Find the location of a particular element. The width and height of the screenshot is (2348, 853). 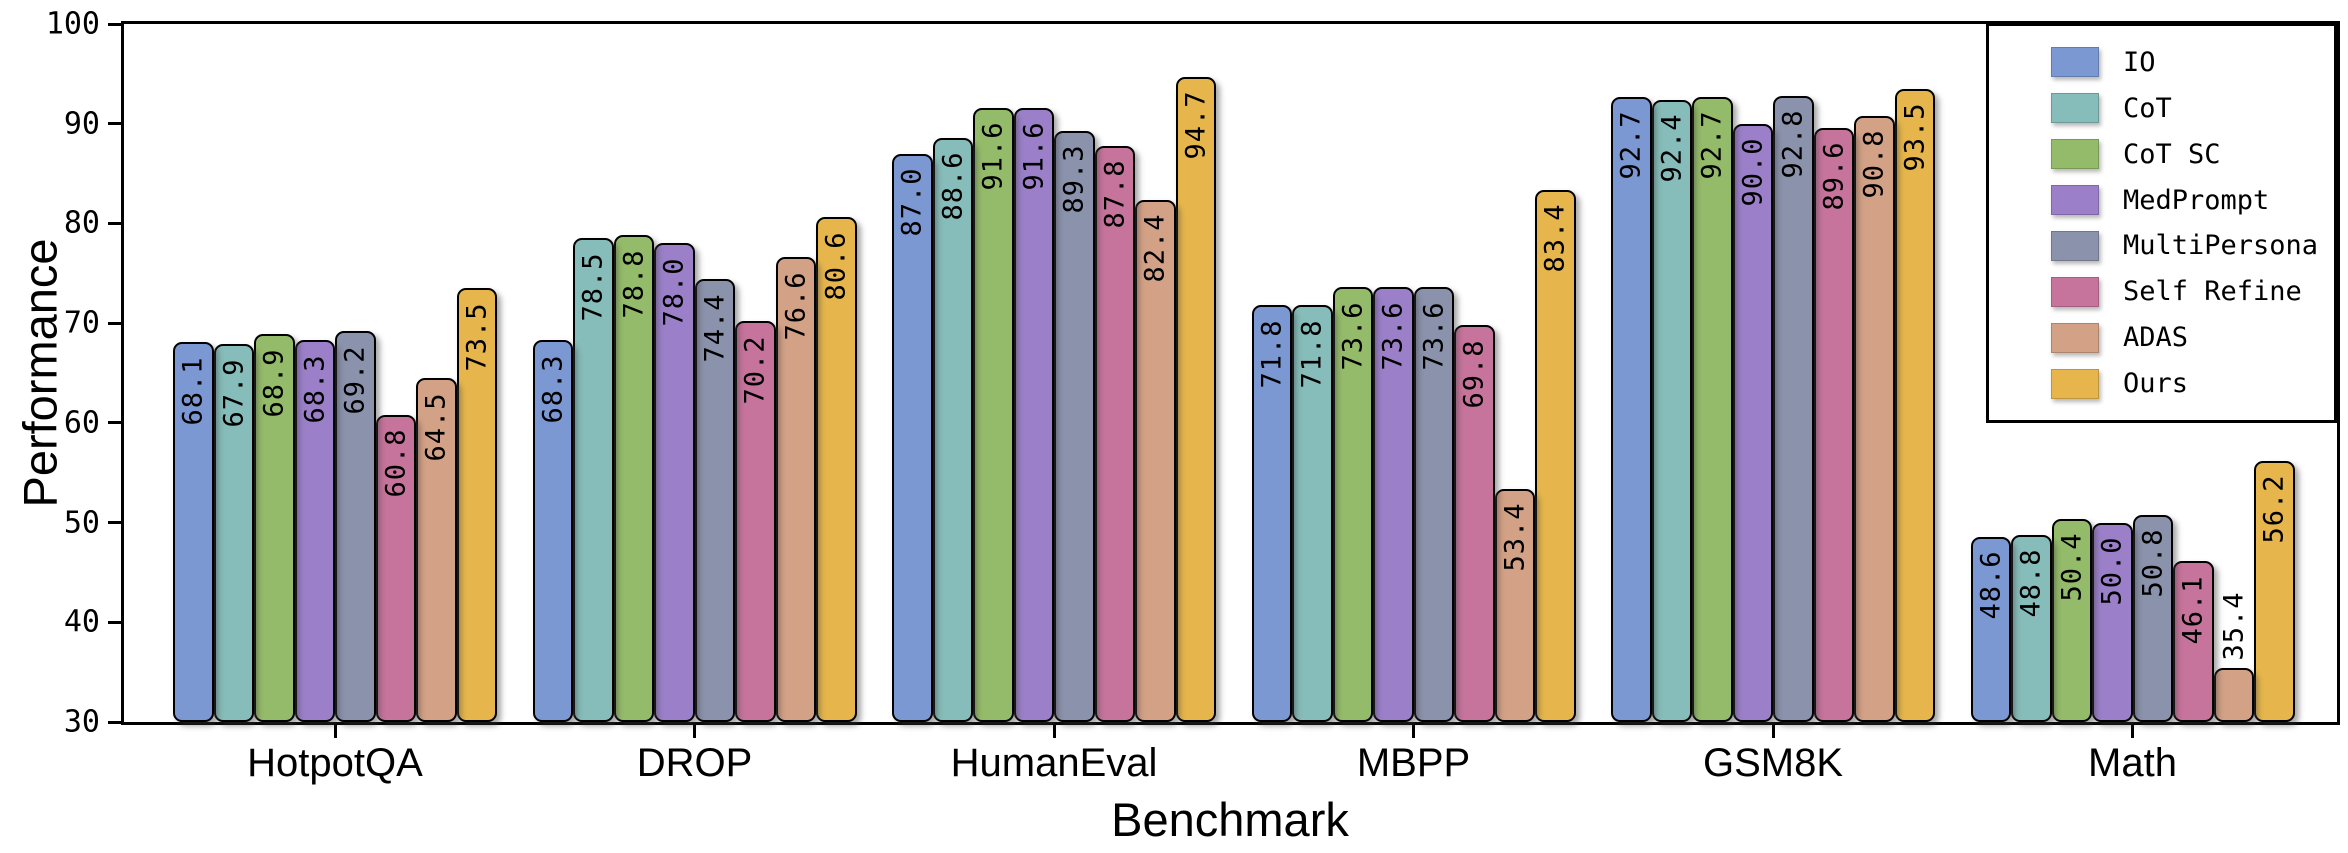

y-axis-title: Performance is located at coordinates (40, 373).